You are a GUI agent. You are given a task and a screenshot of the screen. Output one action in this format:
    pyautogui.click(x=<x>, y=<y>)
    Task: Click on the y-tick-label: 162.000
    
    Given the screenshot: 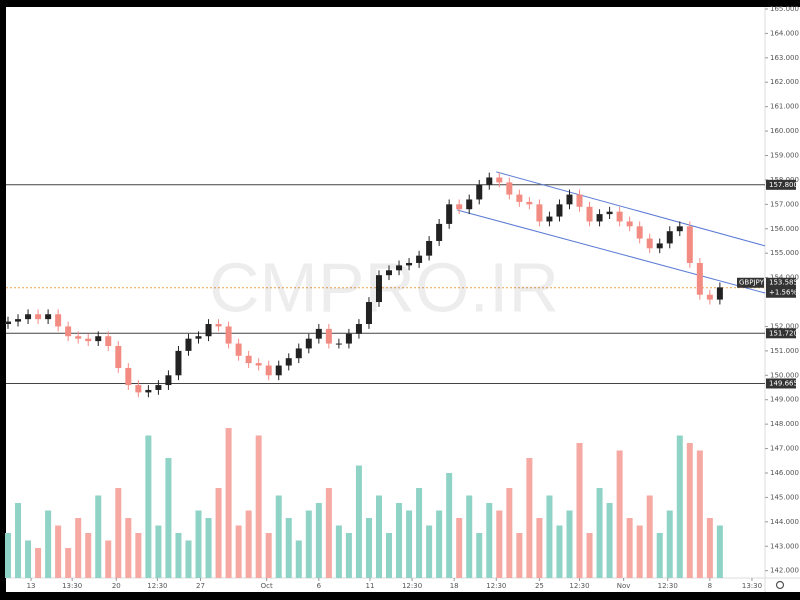 What is the action you would take?
    pyautogui.click(x=784, y=82)
    